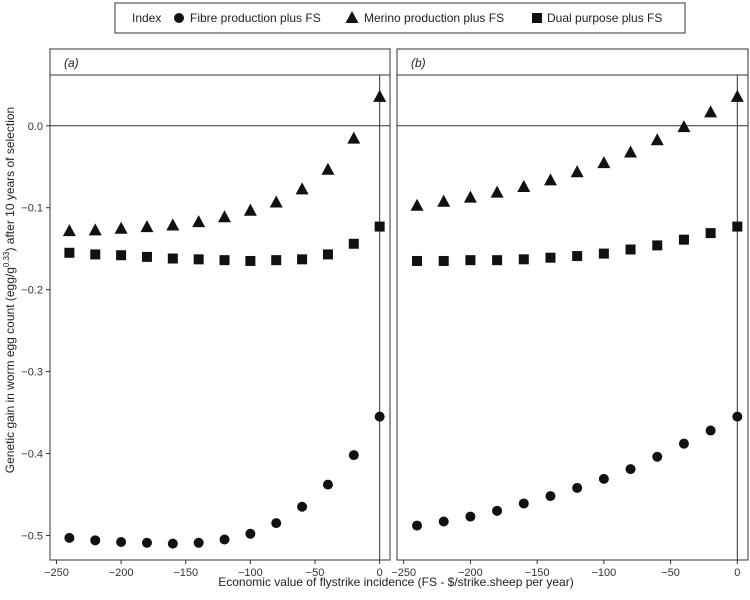  What do you see at coordinates (32, 536) in the screenshot?
I see `panel-a-y-tick-label: −0.5` at bounding box center [32, 536].